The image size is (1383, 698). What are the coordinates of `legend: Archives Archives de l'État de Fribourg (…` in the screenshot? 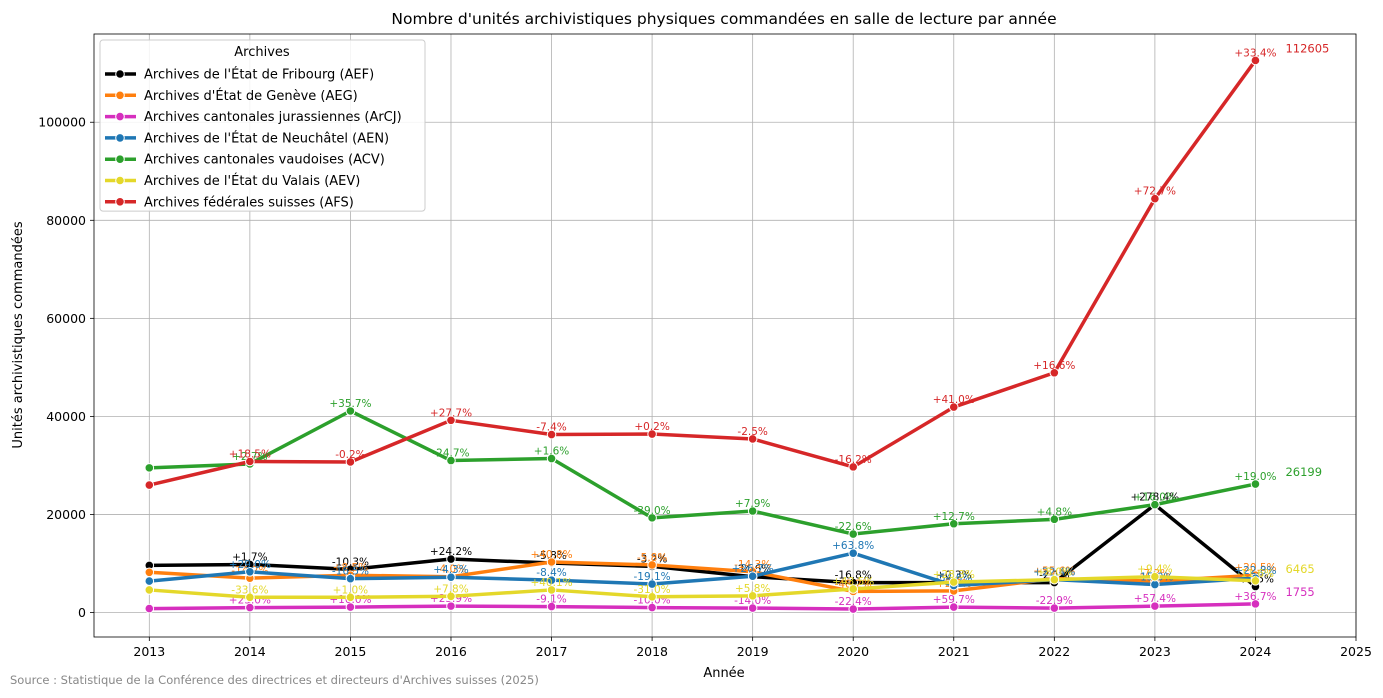 It's located at (262, 125).